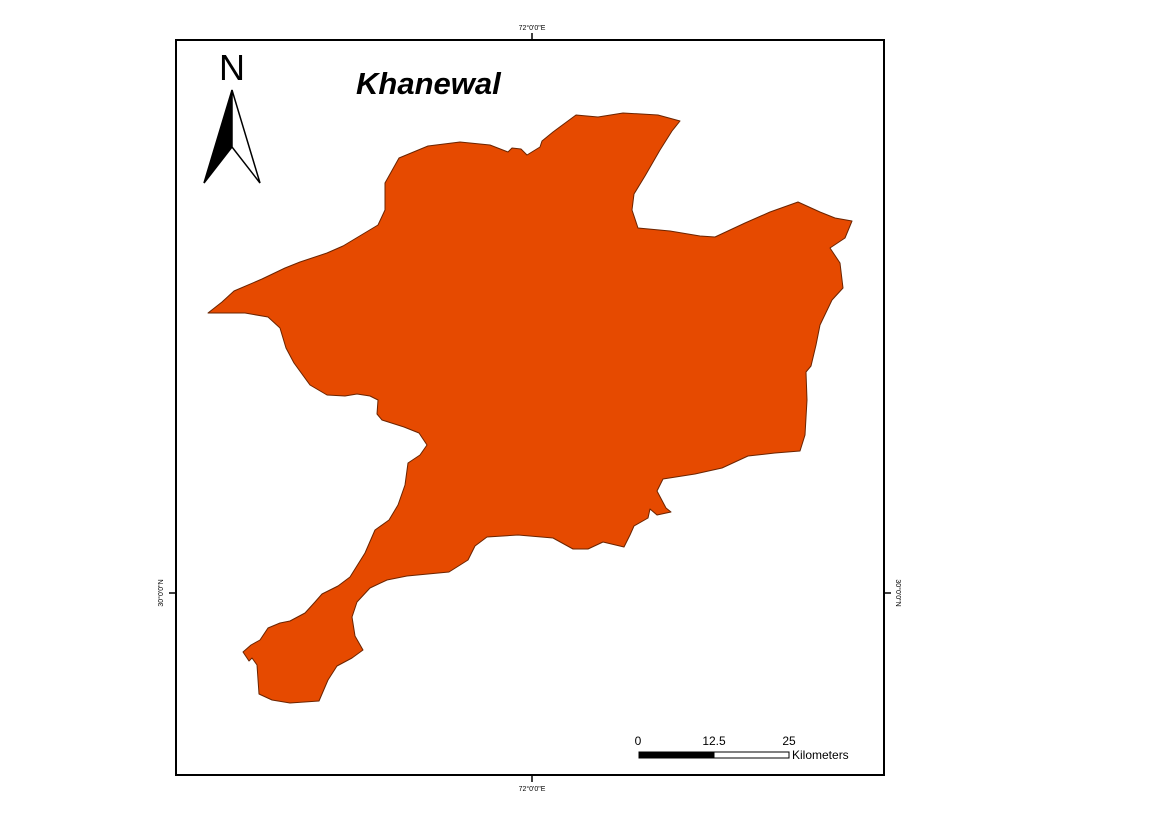 This screenshot has height=827, width=1170. Describe the element at coordinates (820, 755) in the screenshot. I see `scale-unit-label: Kilometers` at that location.